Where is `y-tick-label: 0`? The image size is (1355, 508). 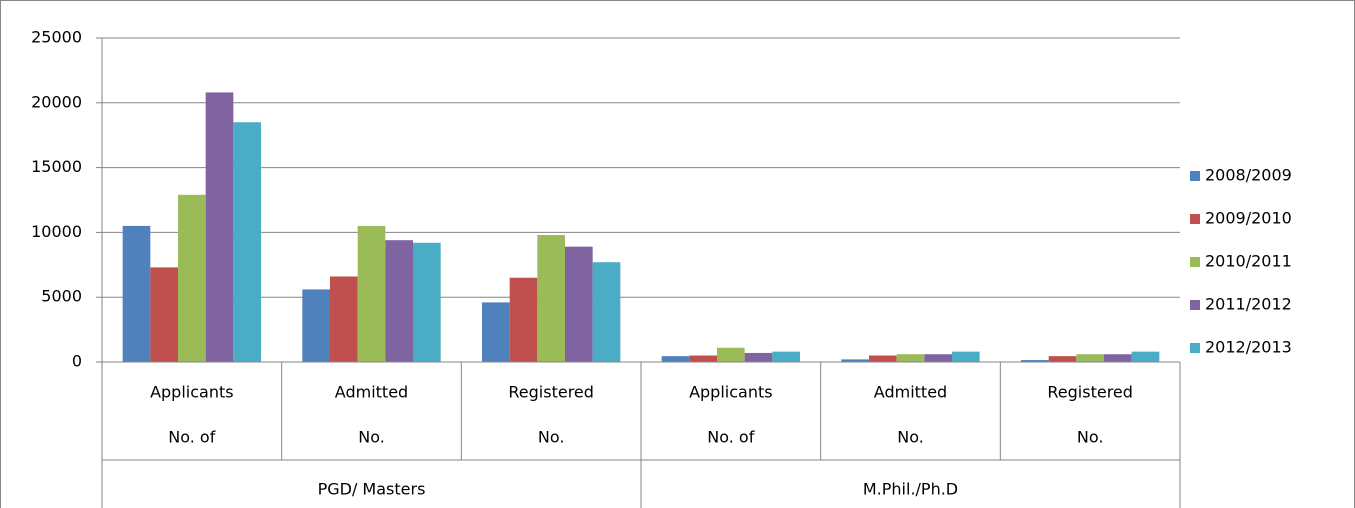 y-tick-label: 0 is located at coordinates (77, 361).